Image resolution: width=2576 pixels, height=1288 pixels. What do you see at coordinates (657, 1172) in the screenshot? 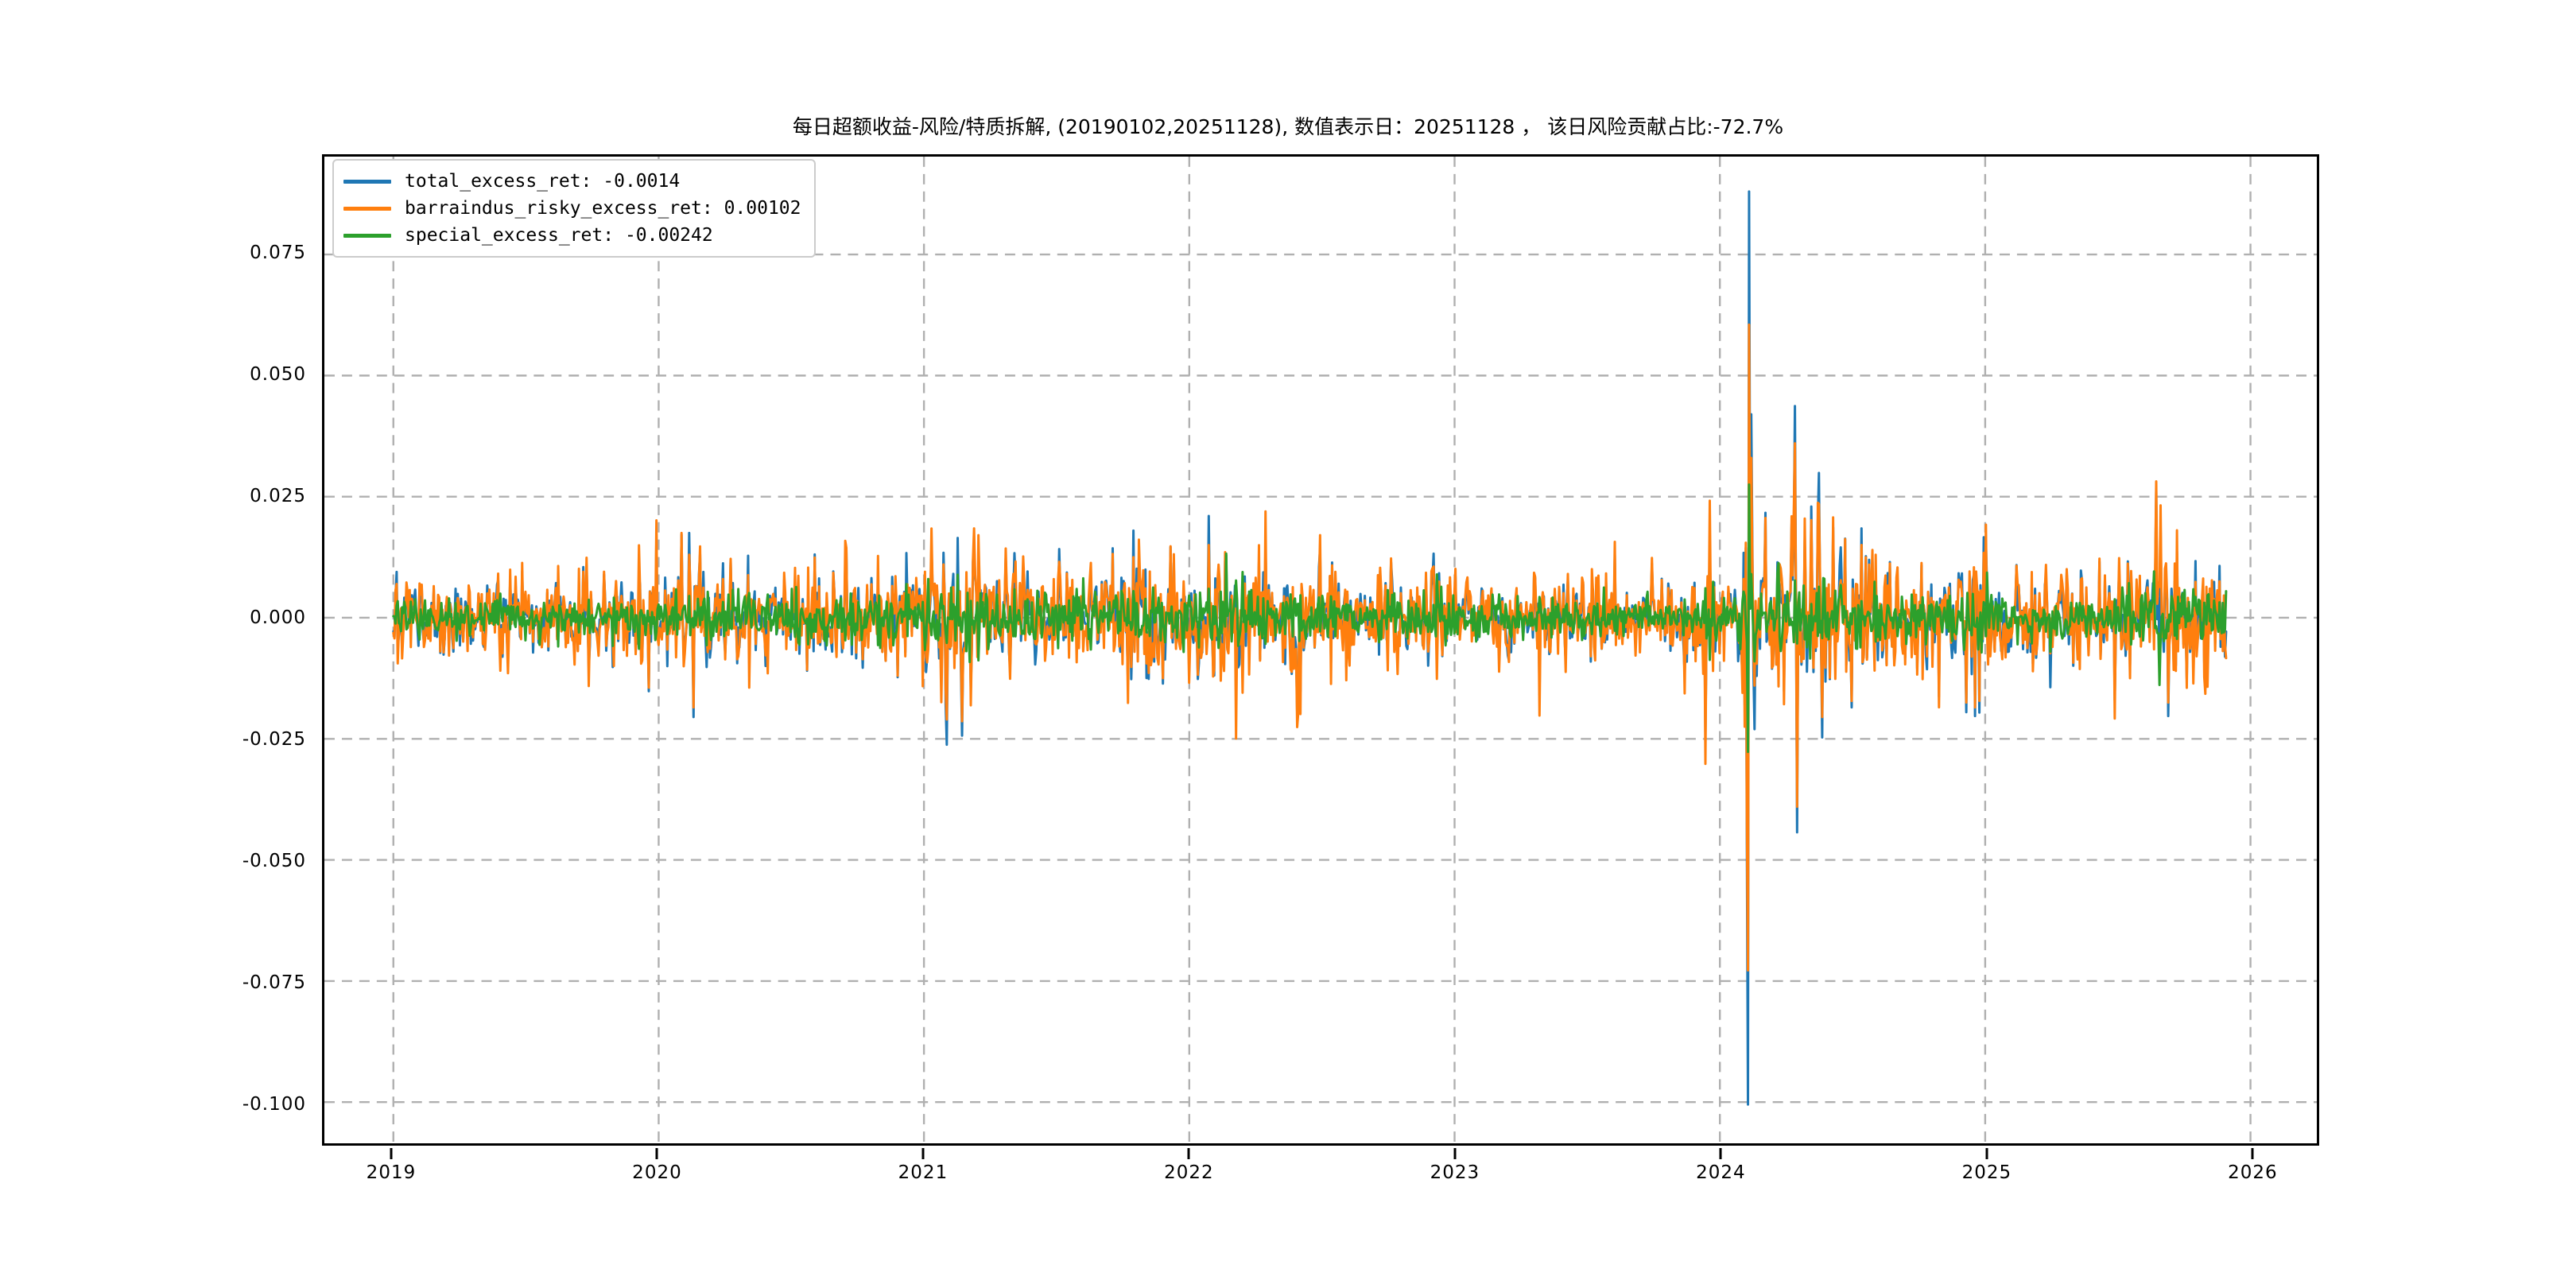
I see `x-axis-tick-label: 2020` at bounding box center [657, 1172].